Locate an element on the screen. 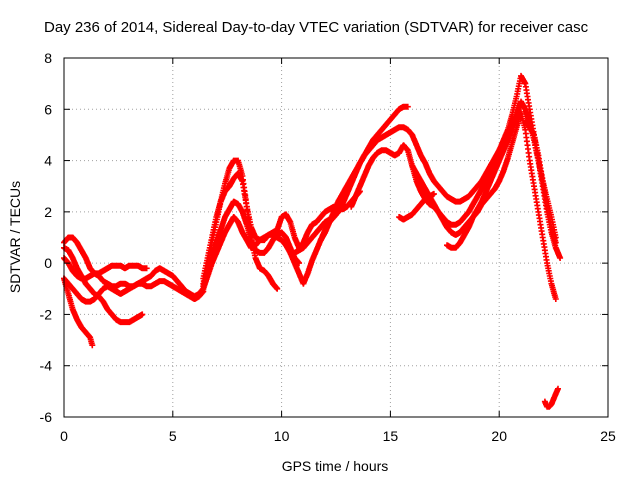  y-tick-label: -2 is located at coordinates (46, 314).